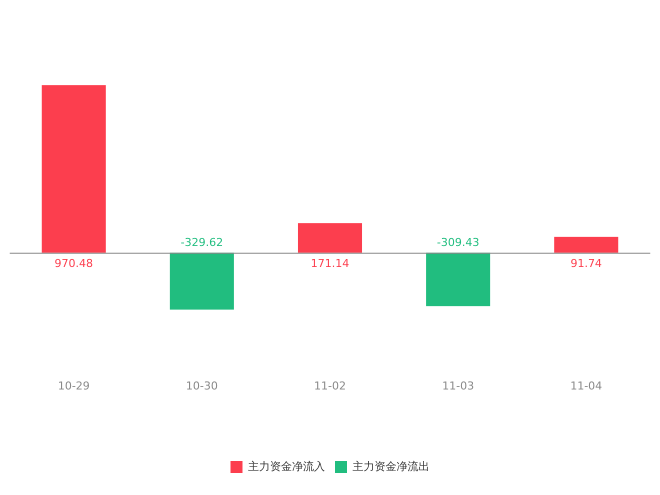 The image size is (660, 495). I want to click on legend-label: 主力资金净流出, so click(391, 466).